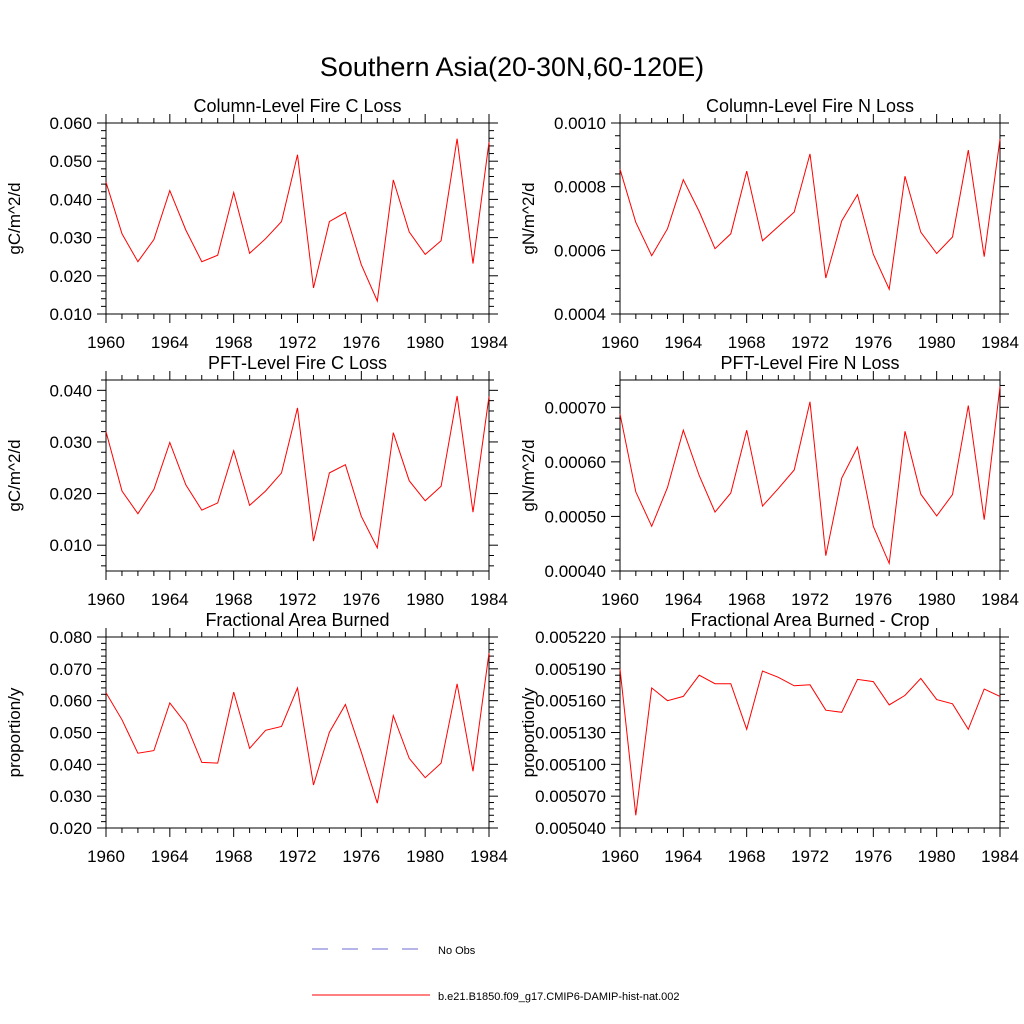 This screenshot has width=1024, height=1024. I want to click on y-tick-label: 0.005040, so click(570, 828).